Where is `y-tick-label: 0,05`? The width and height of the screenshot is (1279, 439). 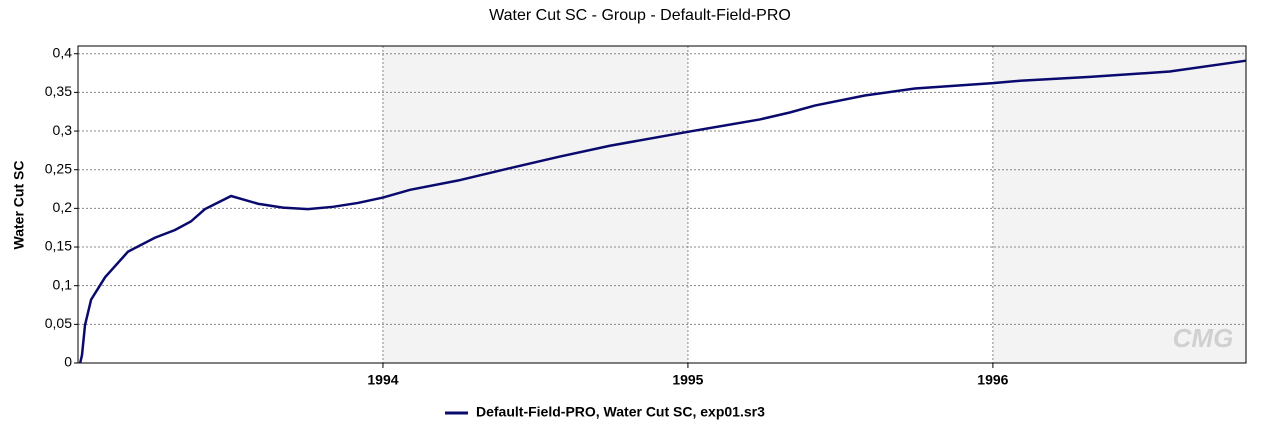
y-tick-label: 0,05 is located at coordinates (58, 323).